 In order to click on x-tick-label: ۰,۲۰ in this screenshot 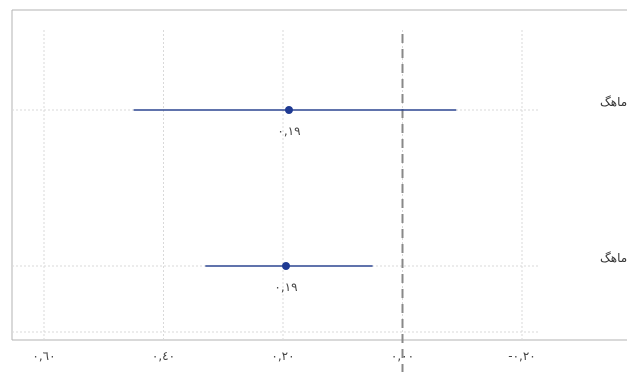, I will do `click(282, 356)`.